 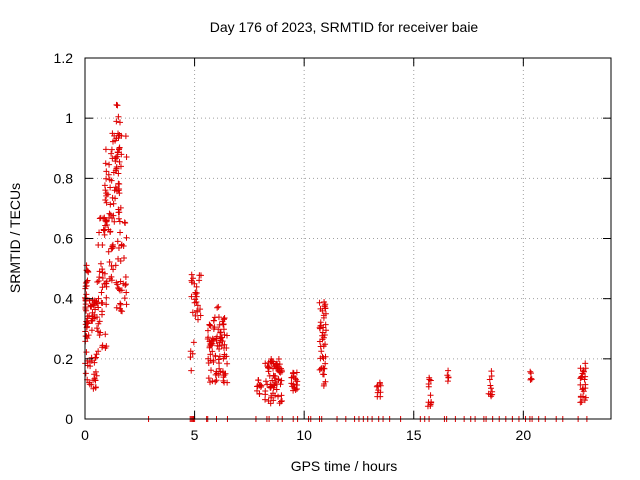 What do you see at coordinates (344, 466) in the screenshot?
I see `x-axis-label: GPS time / hours` at bounding box center [344, 466].